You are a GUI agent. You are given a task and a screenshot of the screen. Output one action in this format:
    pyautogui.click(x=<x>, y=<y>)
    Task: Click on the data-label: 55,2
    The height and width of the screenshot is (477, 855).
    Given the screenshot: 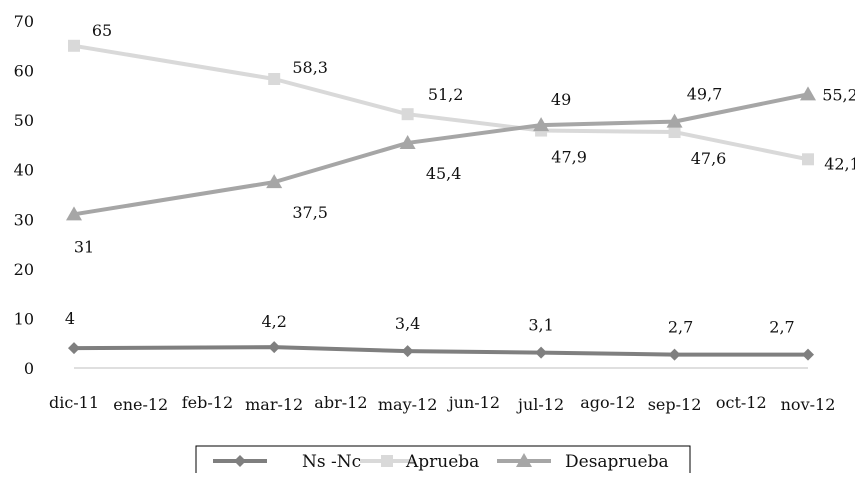 What is the action you would take?
    pyautogui.click(x=838, y=94)
    